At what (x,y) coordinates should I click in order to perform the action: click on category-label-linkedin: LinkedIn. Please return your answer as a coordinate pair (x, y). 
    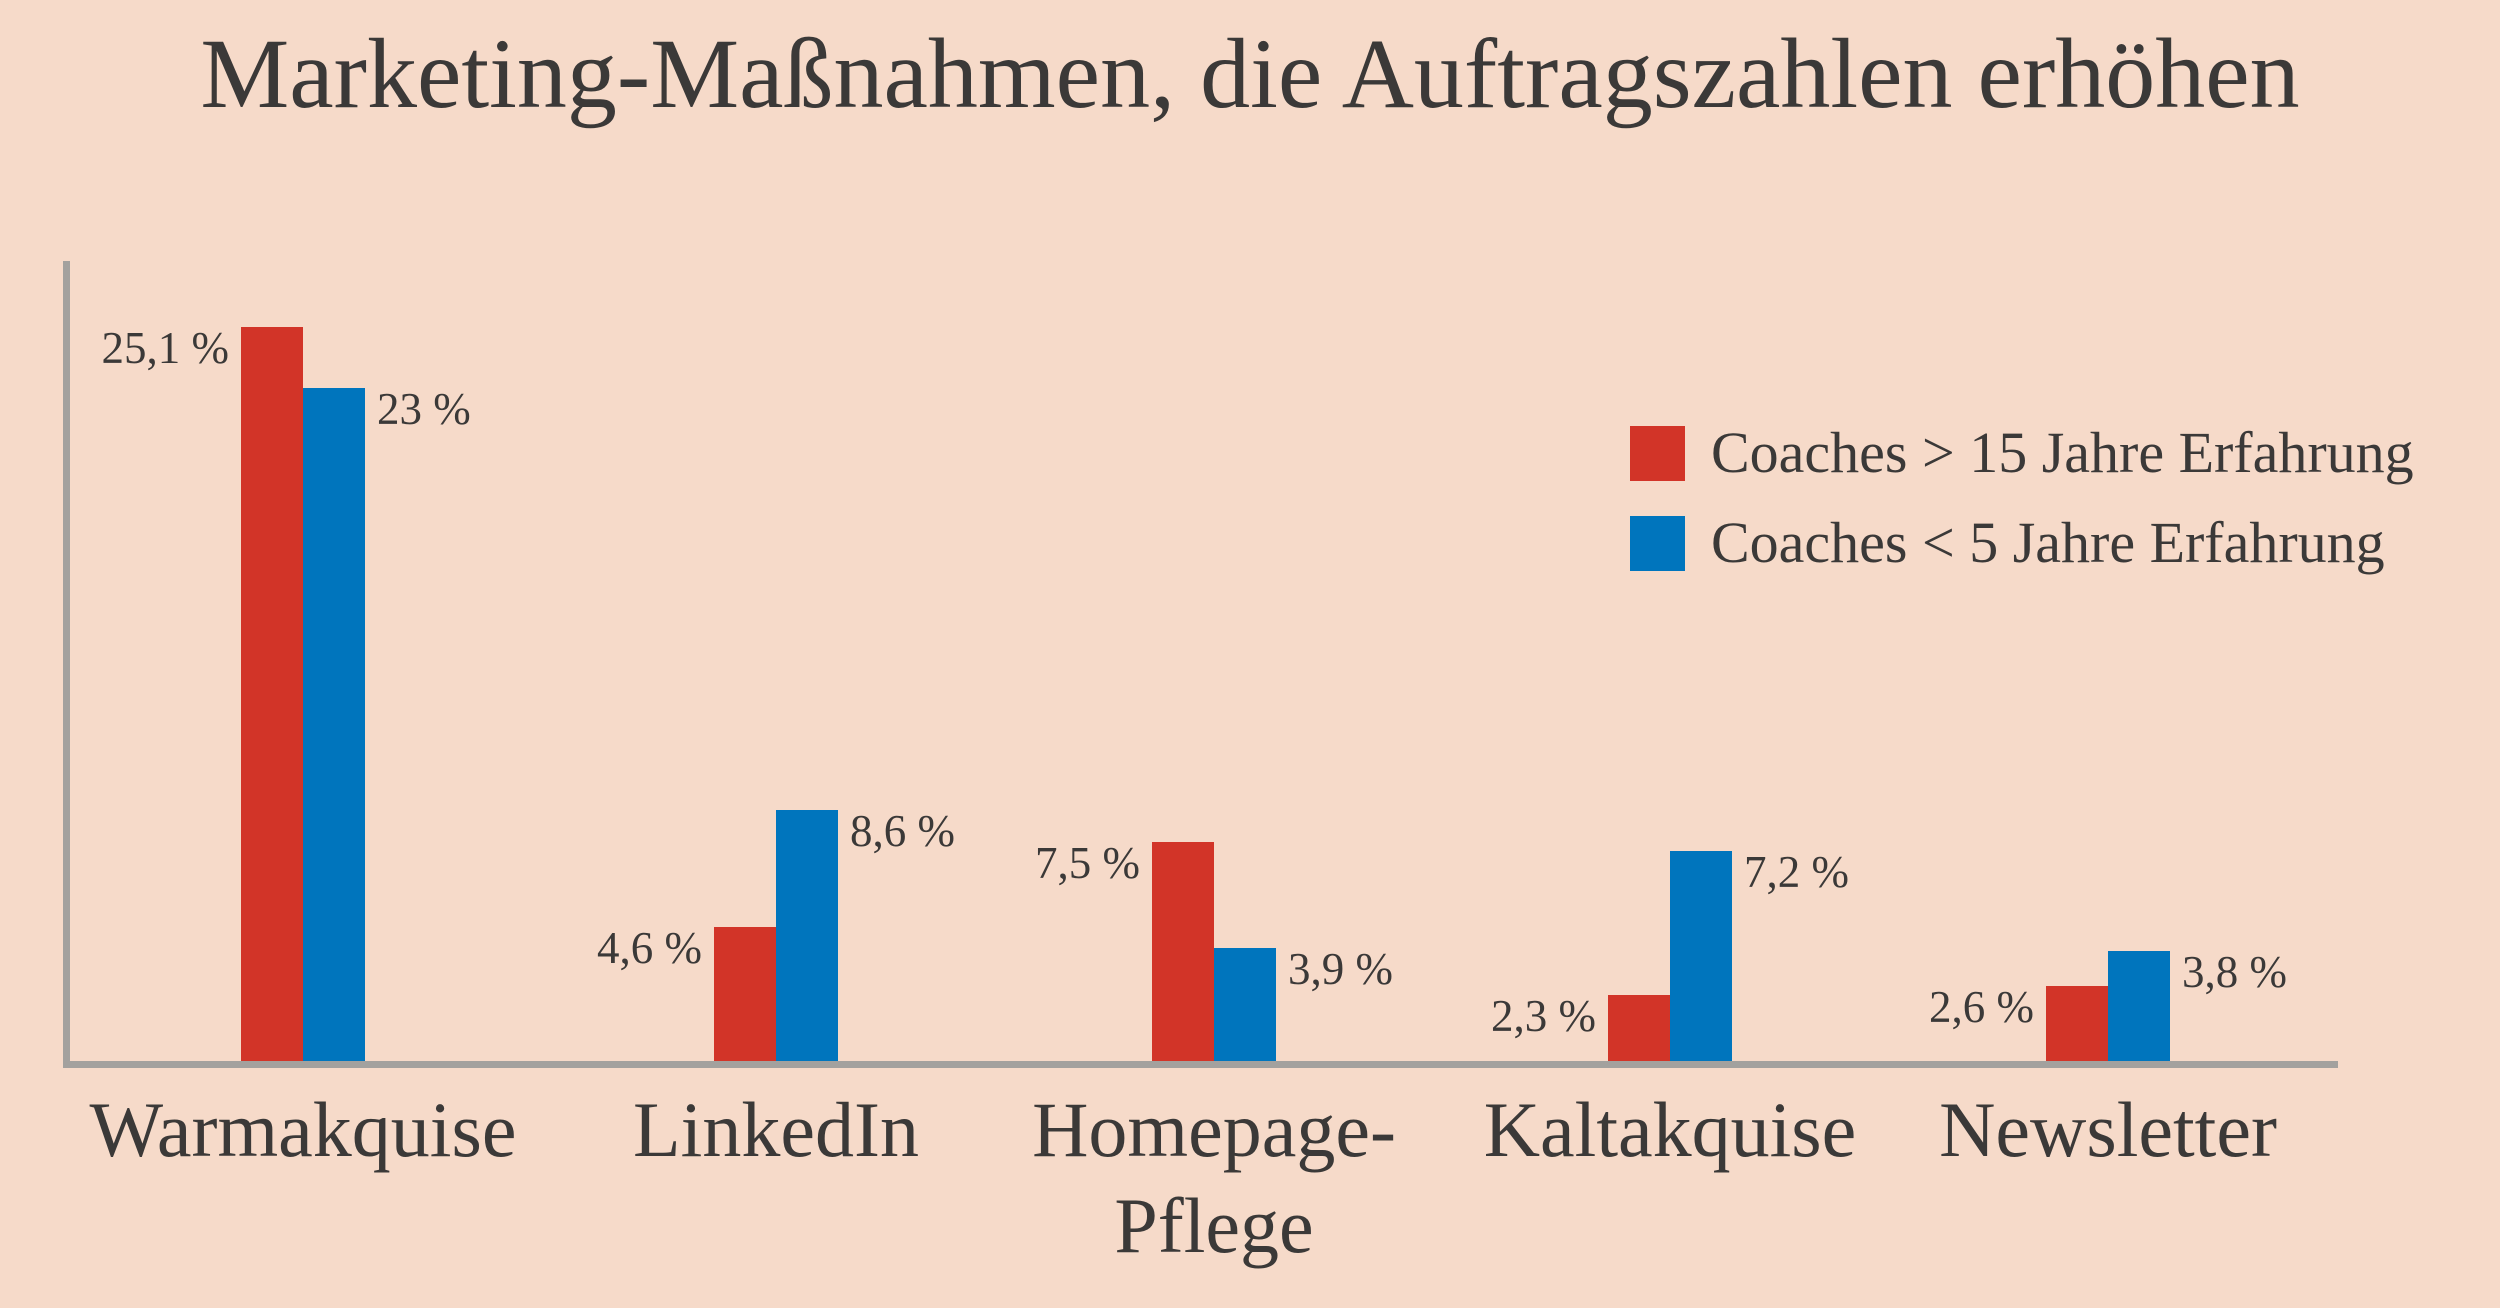
    Looking at the image, I should click on (776, 1130).